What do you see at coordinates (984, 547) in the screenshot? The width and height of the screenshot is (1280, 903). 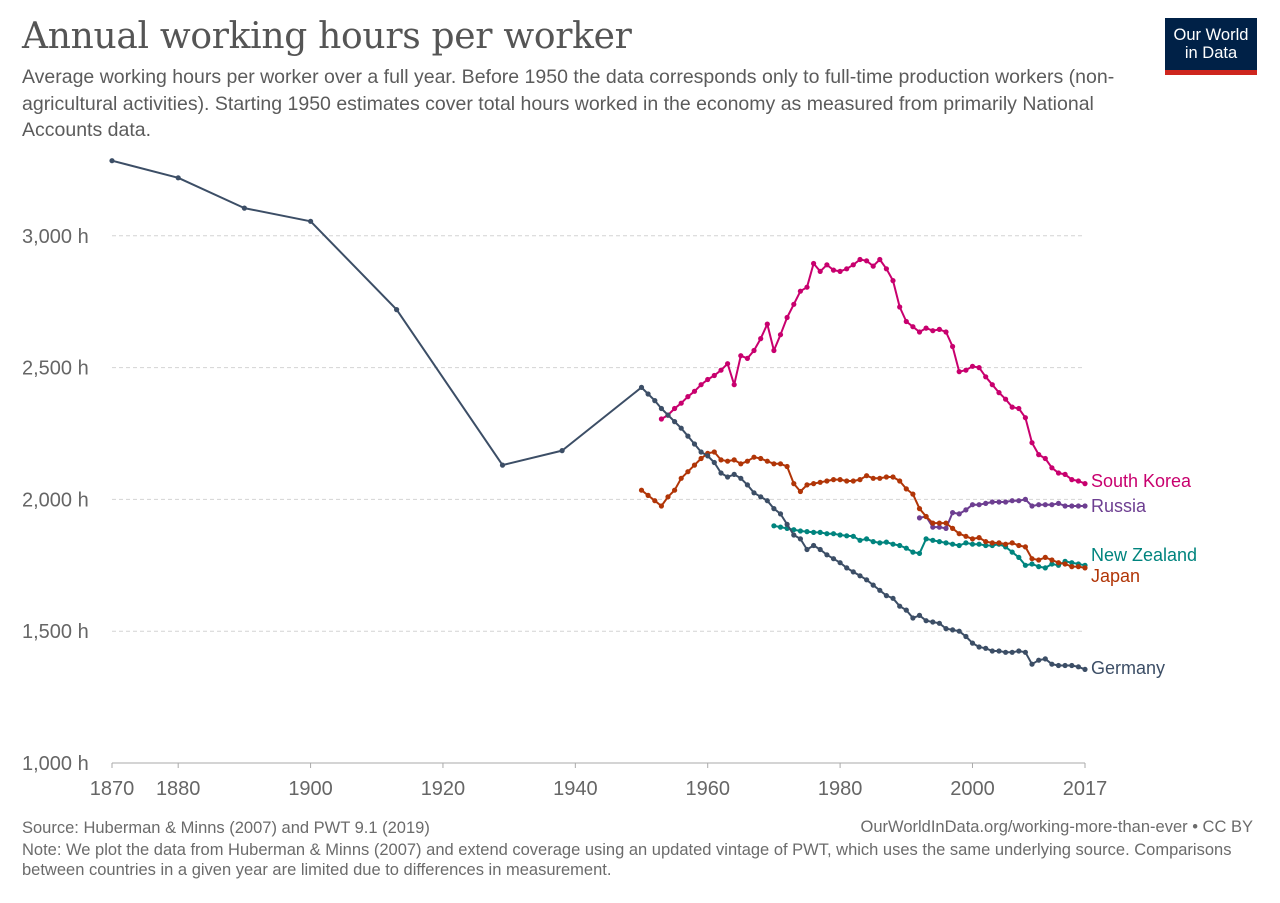 I see `series-new-zealand: New Zealand` at bounding box center [984, 547].